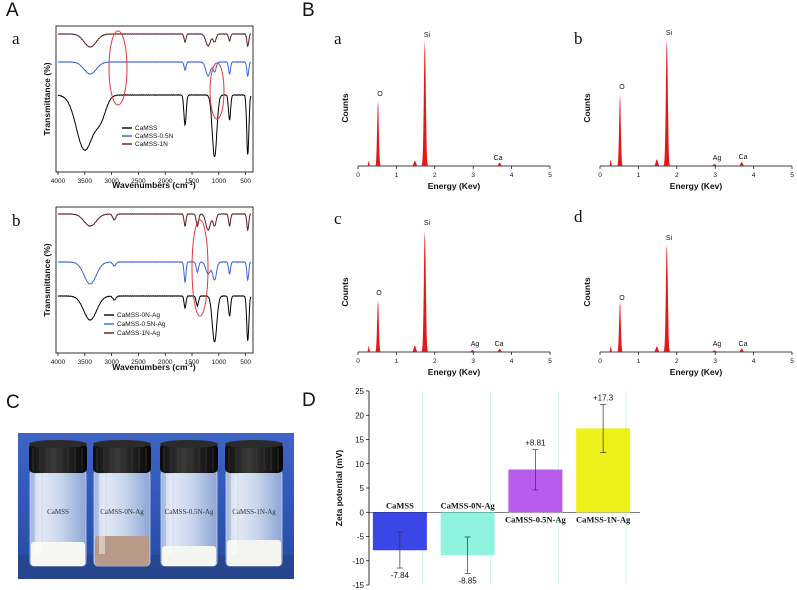 This screenshot has height=590, width=797. I want to click on ir-b-legend-camss-1n-ag: CaMSS-1N-Ag, so click(138, 333).